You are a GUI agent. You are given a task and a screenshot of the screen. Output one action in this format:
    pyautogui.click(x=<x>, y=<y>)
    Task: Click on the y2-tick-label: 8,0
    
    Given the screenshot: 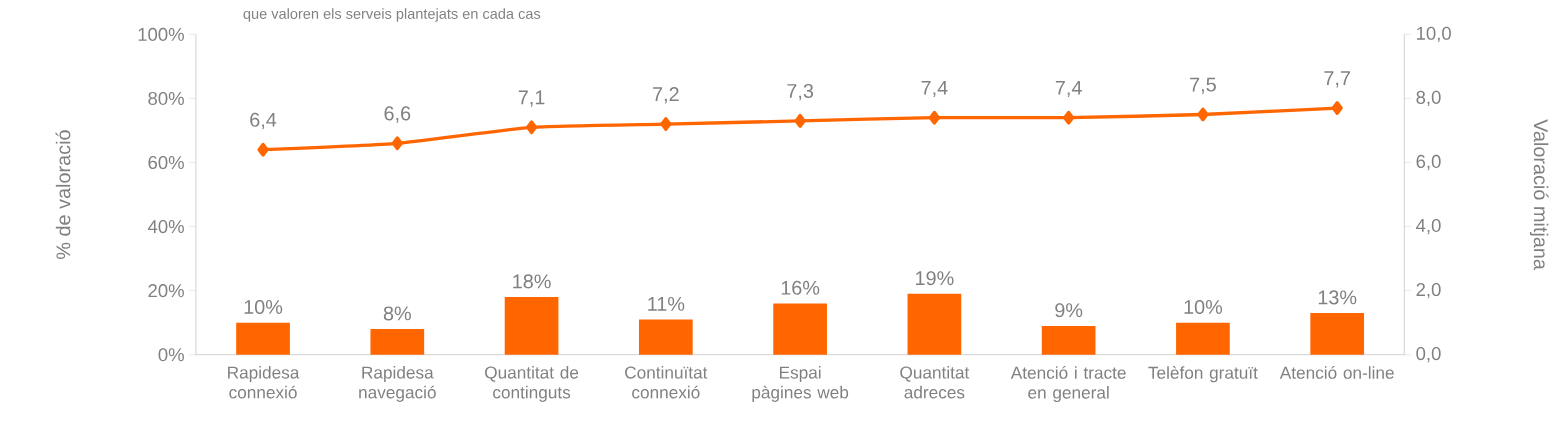 What is the action you would take?
    pyautogui.click(x=1428, y=99)
    